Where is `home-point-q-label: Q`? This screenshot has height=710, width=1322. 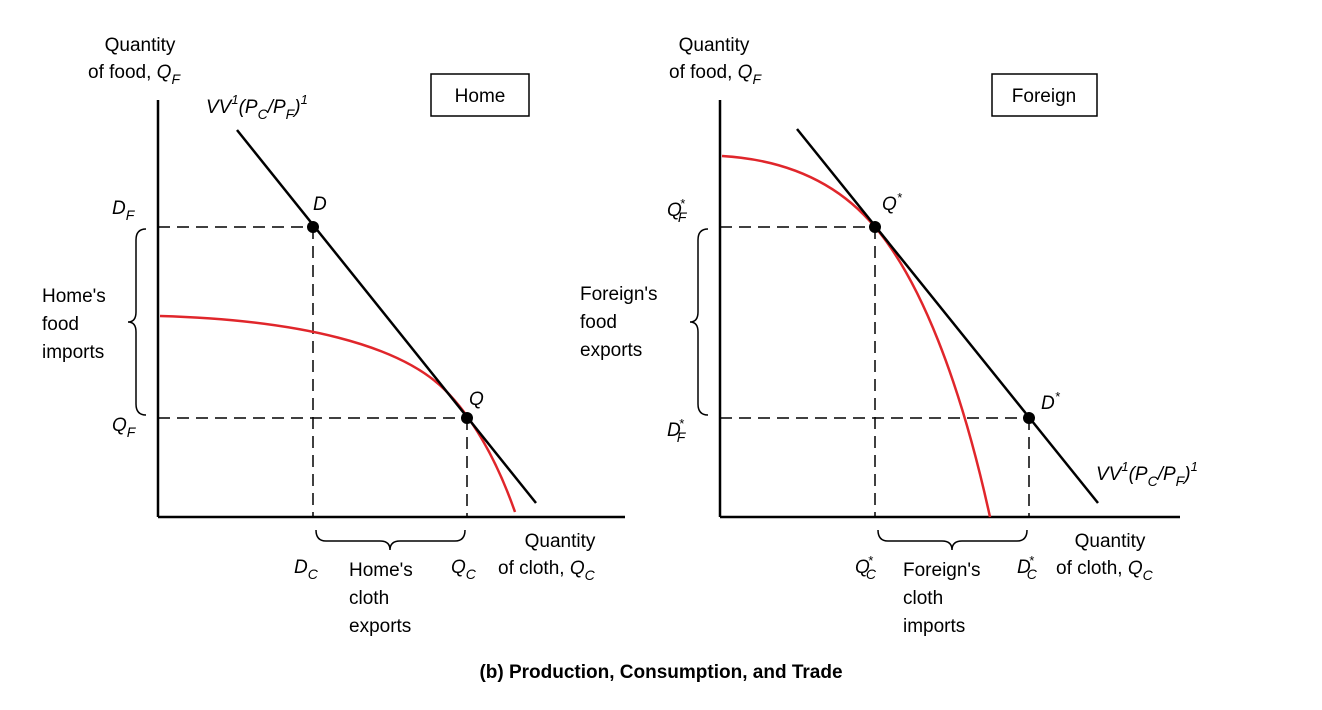
home-point-q-label: Q is located at coordinates (476, 399).